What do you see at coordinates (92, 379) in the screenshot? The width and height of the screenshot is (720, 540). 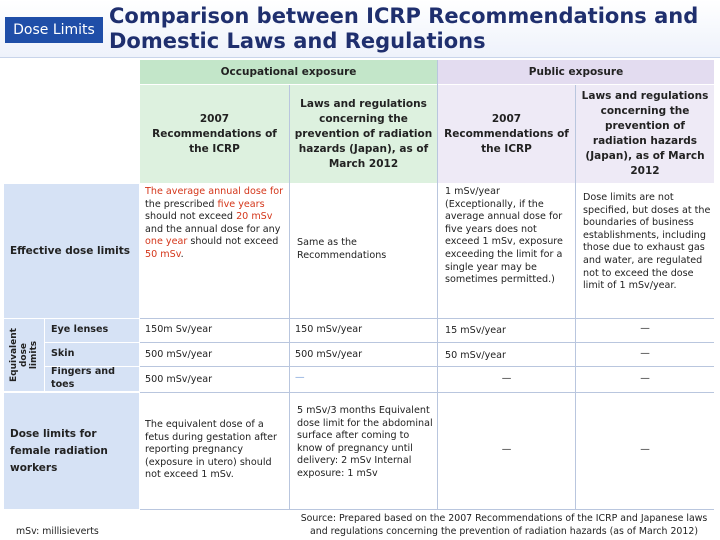 I see `fingers-toes-label: Fingers and toes` at bounding box center [92, 379].